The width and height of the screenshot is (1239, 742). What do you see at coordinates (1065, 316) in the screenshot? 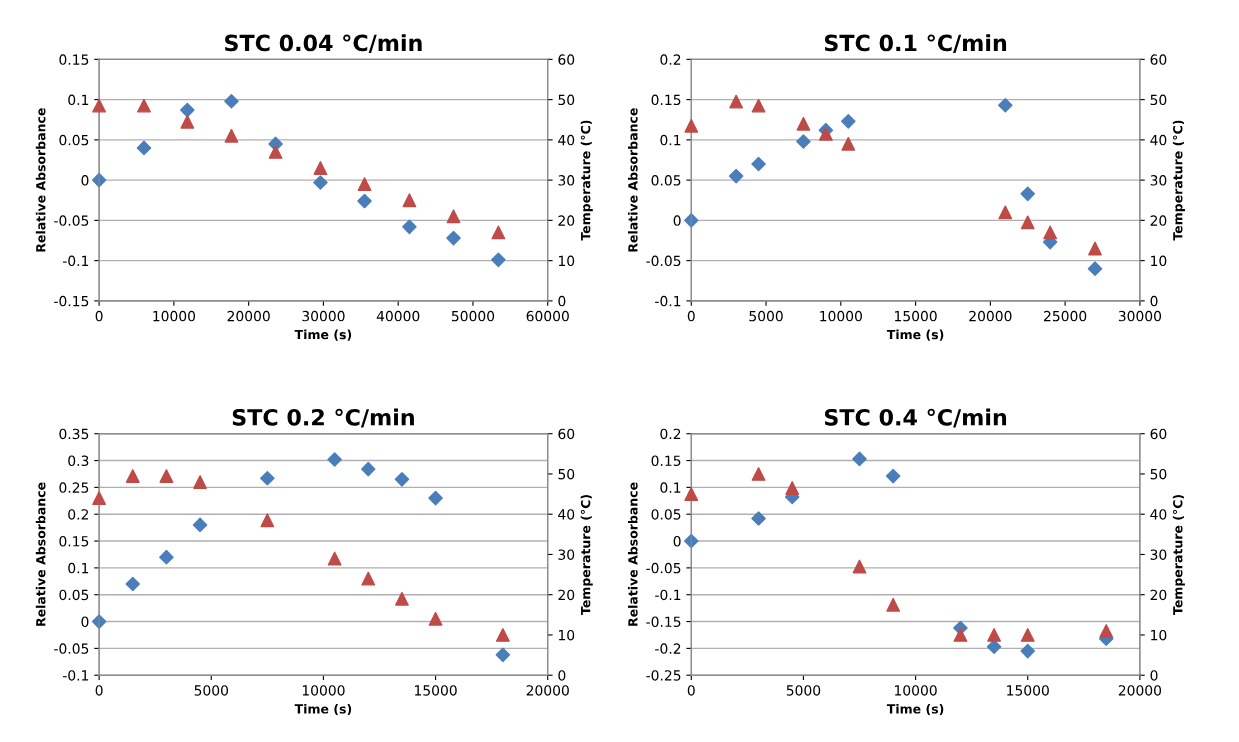
I see `x-tick-label: 25000` at bounding box center [1065, 316].